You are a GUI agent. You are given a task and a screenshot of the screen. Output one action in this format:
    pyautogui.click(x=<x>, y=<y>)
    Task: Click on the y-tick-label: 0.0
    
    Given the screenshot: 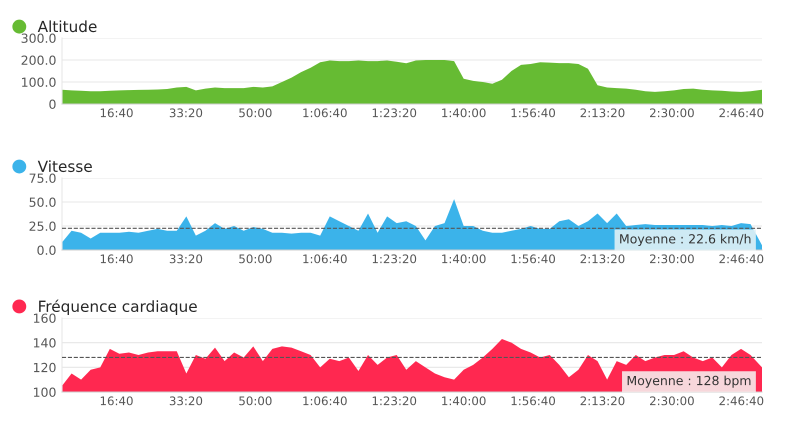 What is the action you would take?
    pyautogui.click(x=46, y=250)
    